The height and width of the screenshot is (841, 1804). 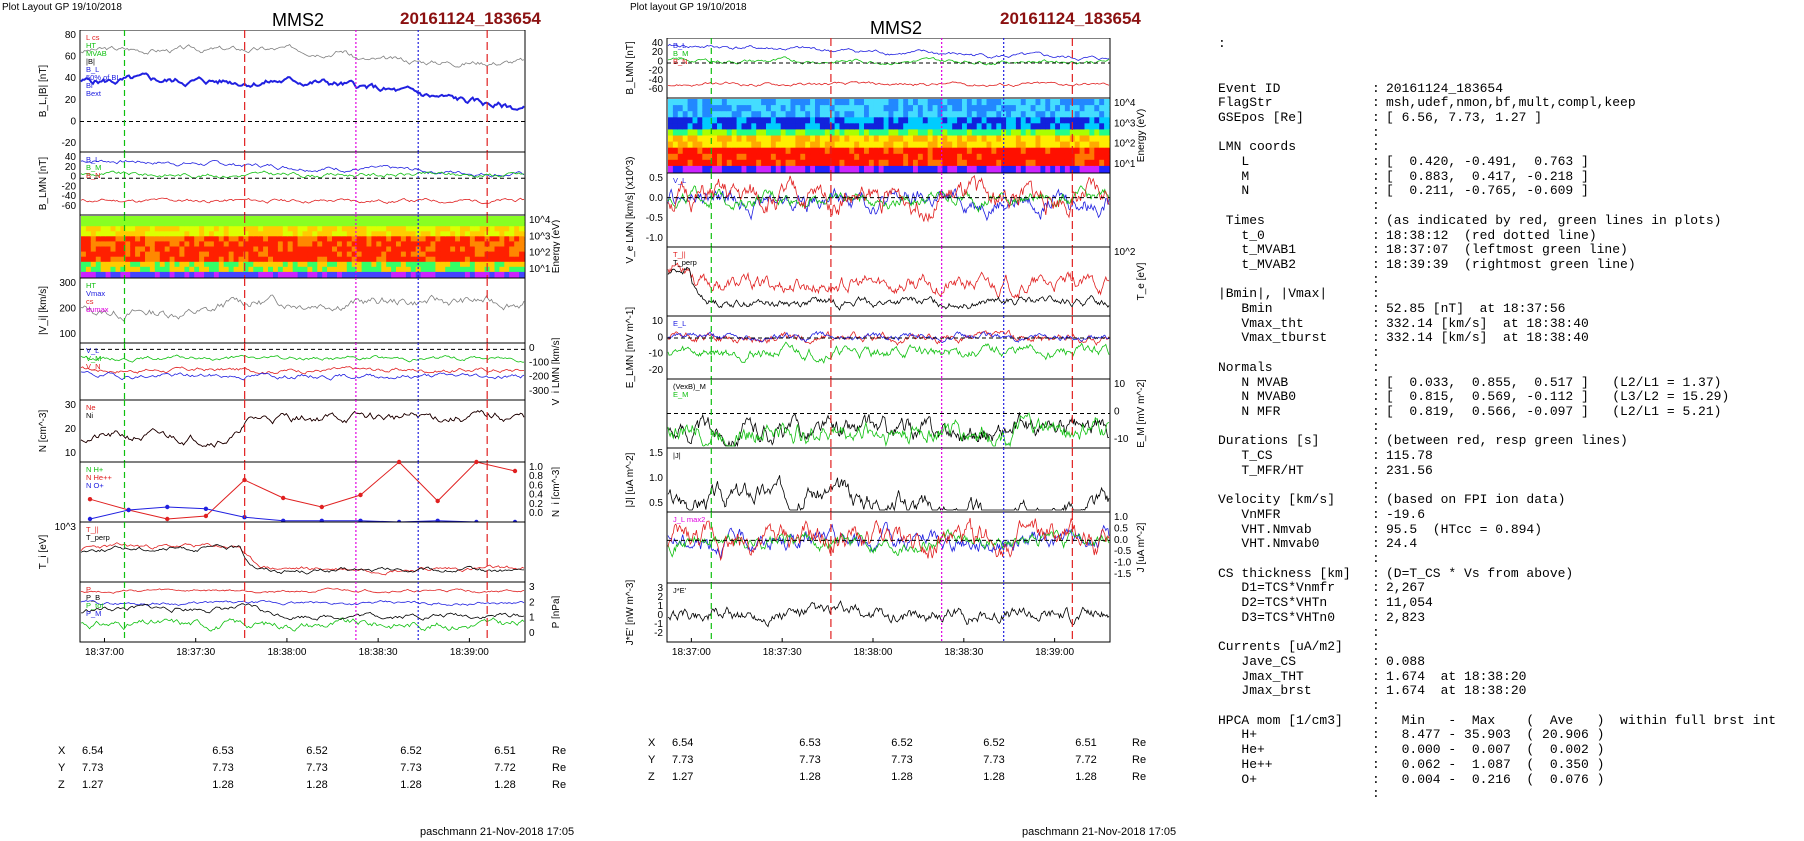 What do you see at coordinates (1277, 500) in the screenshot?
I see `info-key: Velocity [km/s]` at bounding box center [1277, 500].